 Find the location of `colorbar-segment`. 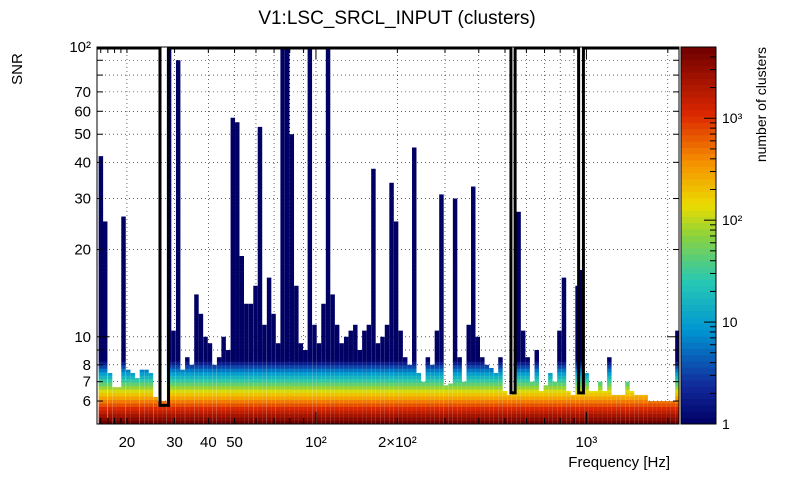

colorbar-segment is located at coordinates (698, 421).